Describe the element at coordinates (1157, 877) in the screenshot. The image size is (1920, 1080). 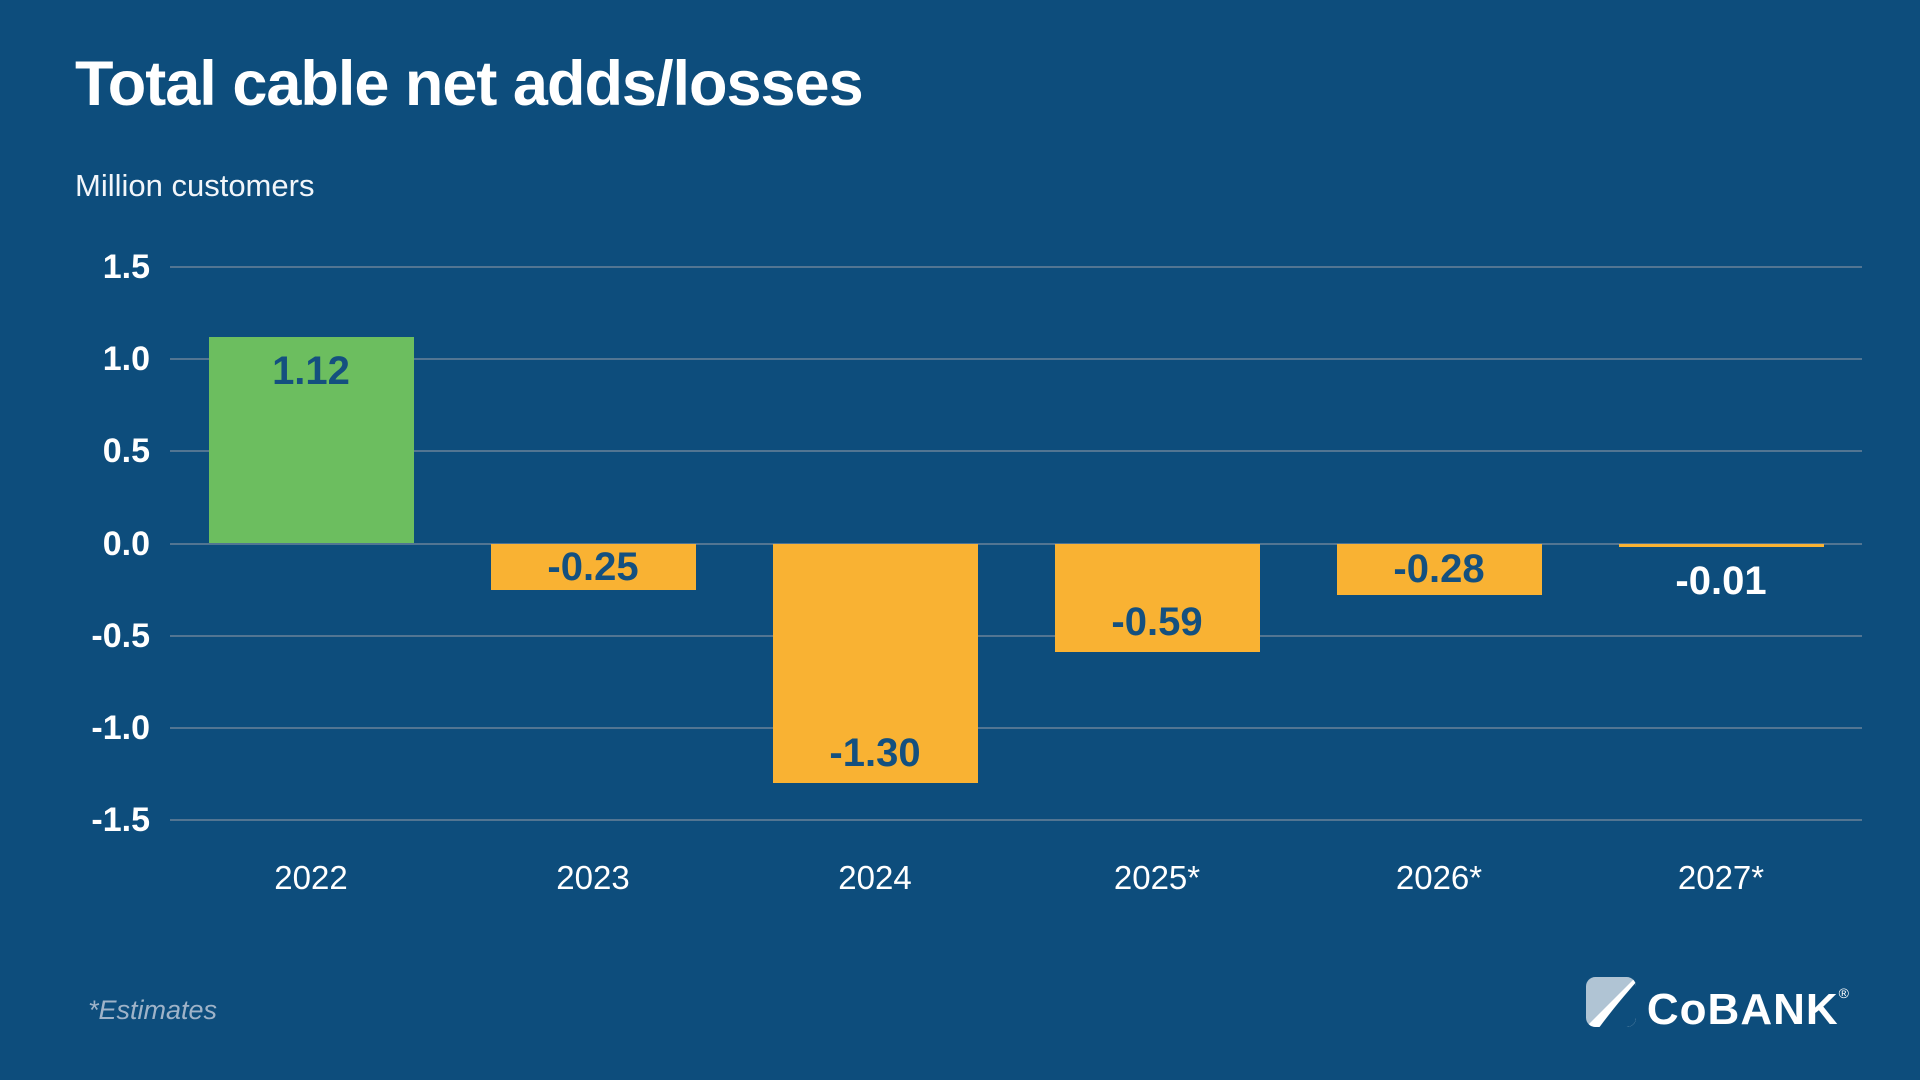
I see `x-tick-label-2025*: 2025*` at that location.